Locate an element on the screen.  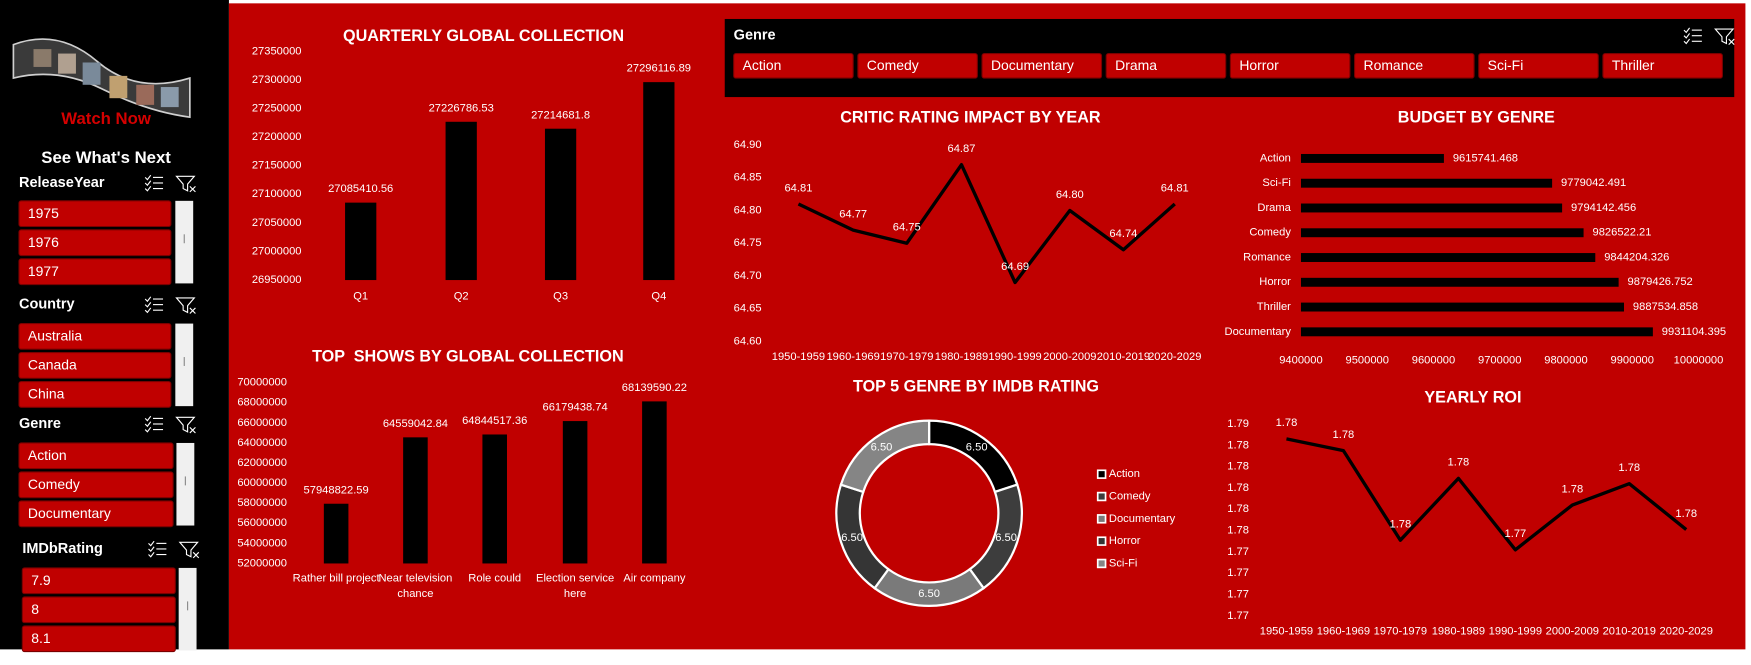
slicer-item: 8 is located at coordinates (35, 609).